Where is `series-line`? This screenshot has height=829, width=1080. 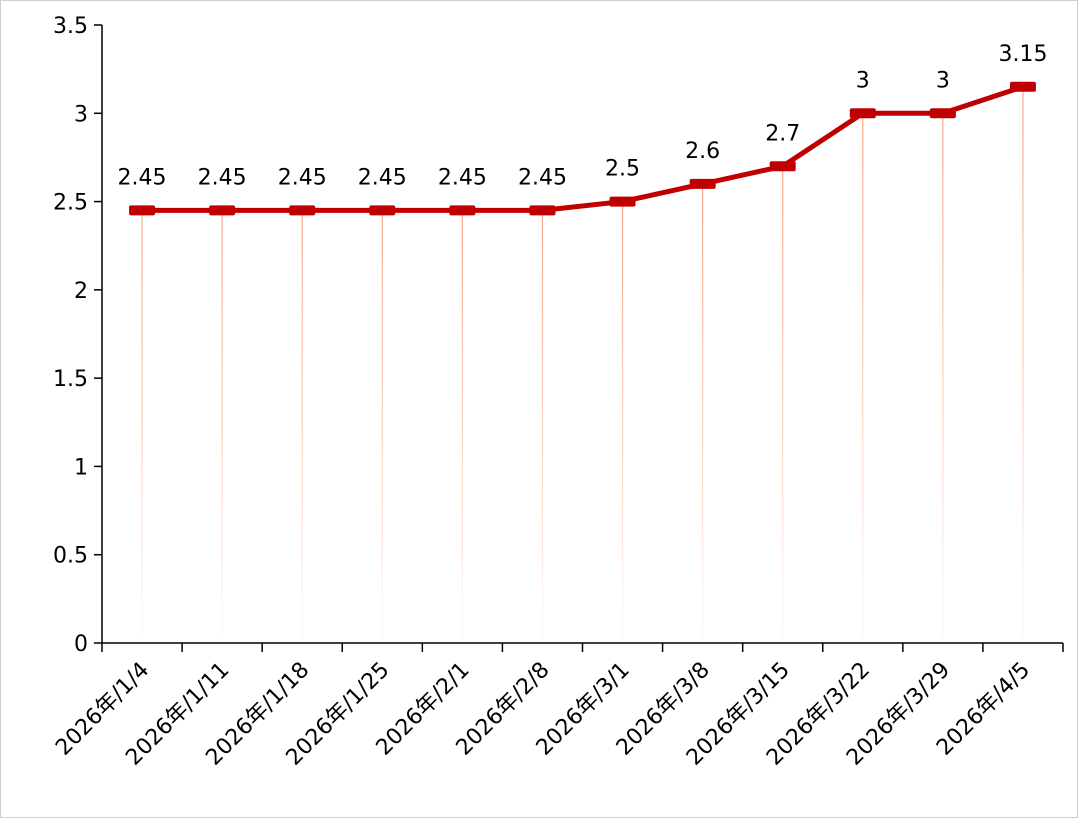 series-line is located at coordinates (582, 148).